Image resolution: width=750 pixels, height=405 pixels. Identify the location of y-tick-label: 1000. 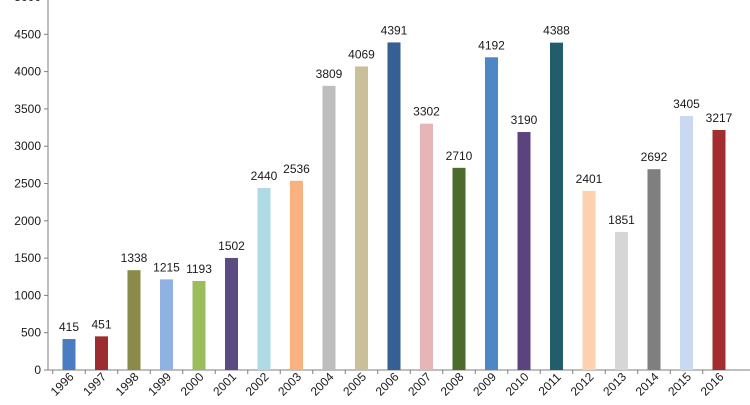
(27, 295).